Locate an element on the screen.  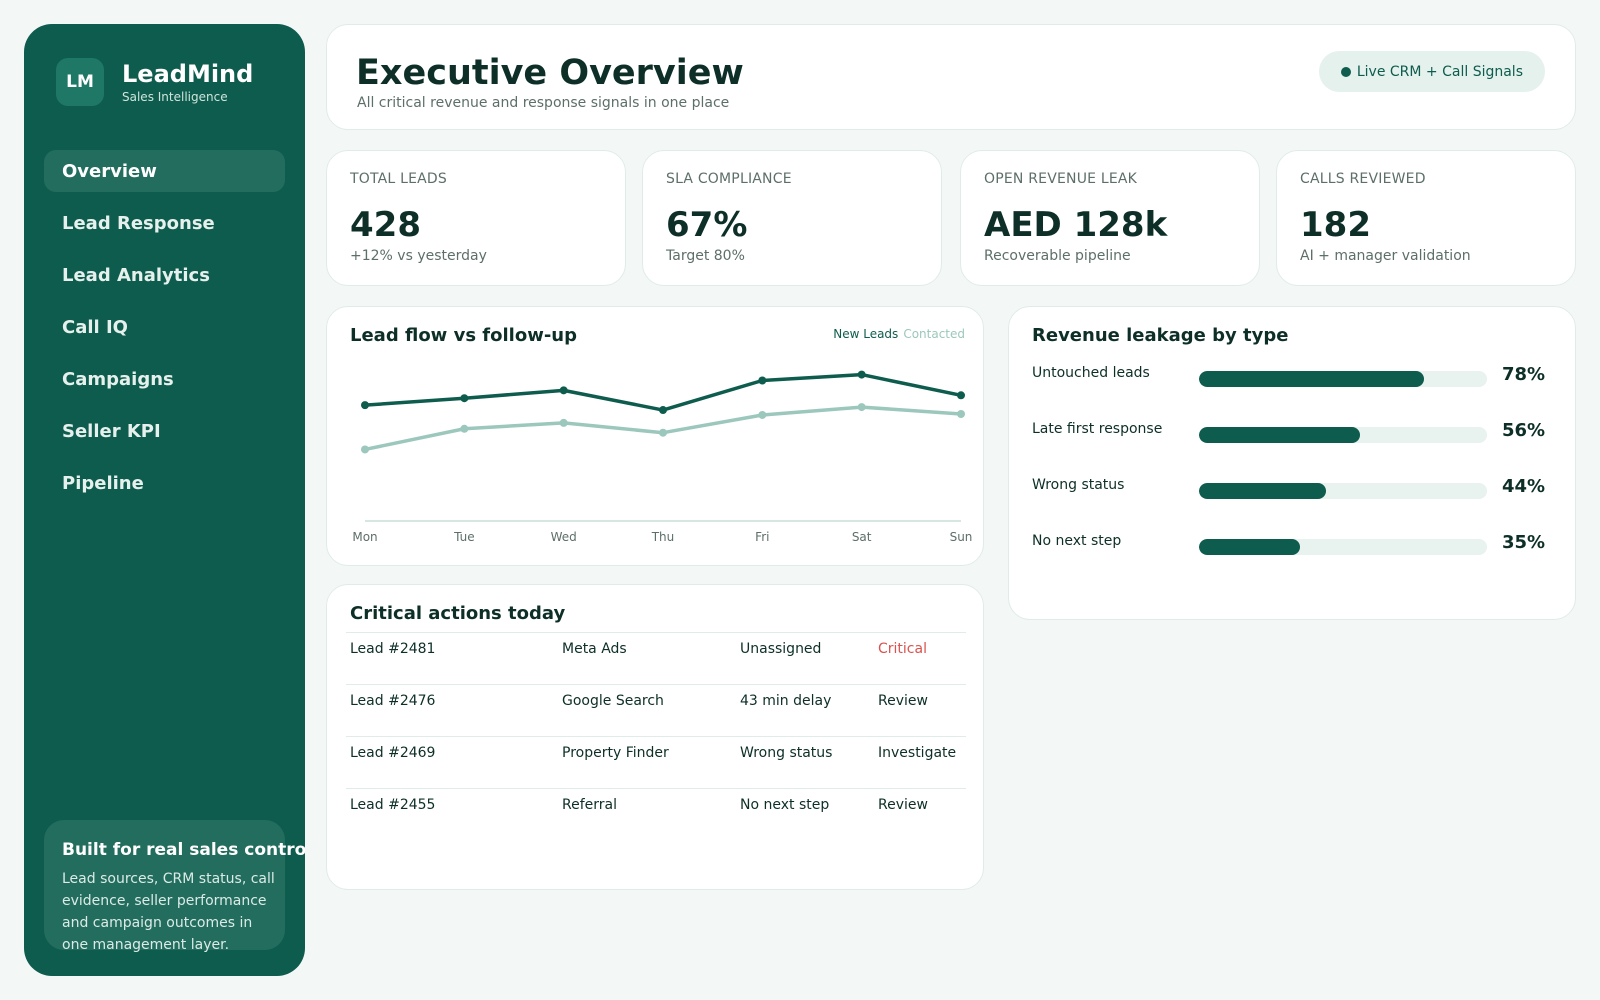
lead-issue: Unassigned is located at coordinates (781, 649).